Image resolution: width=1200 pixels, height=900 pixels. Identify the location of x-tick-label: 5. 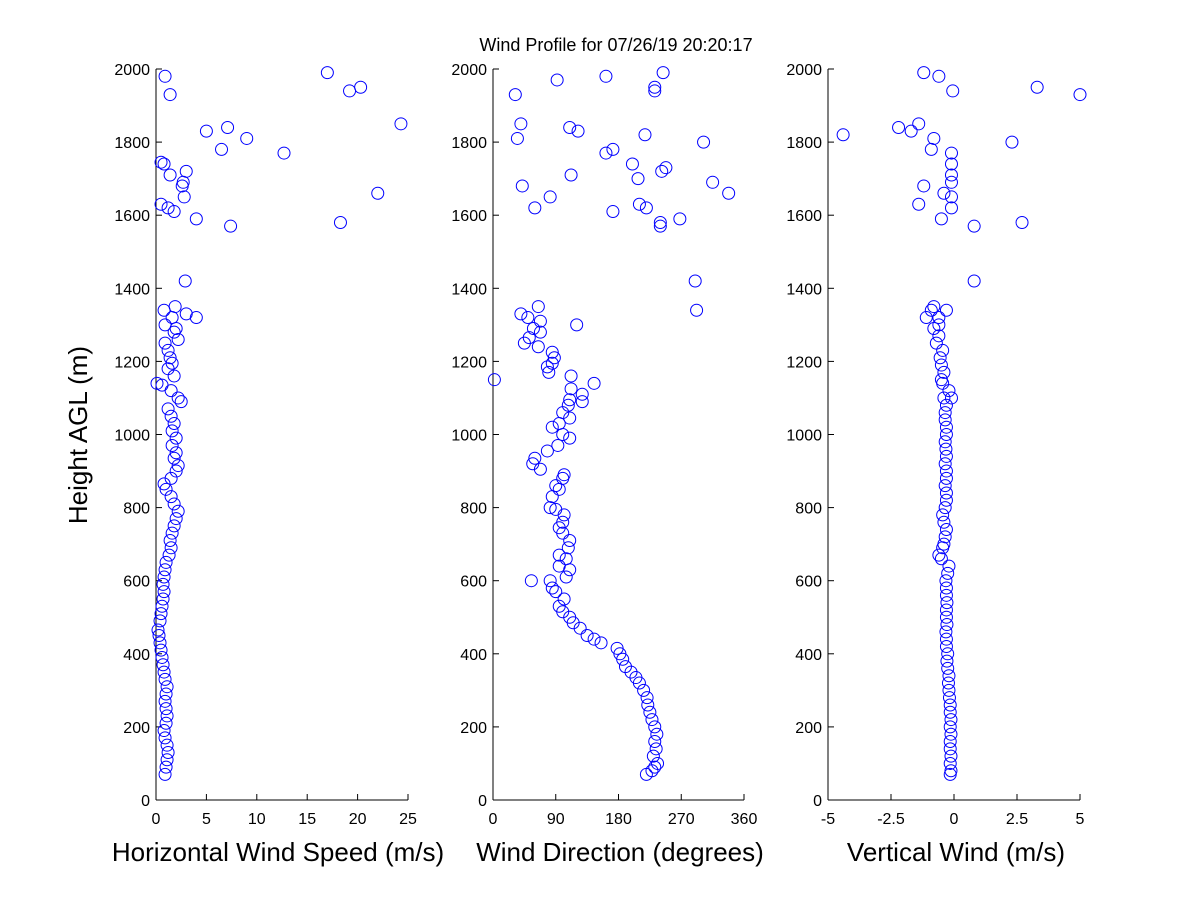
(206, 819).